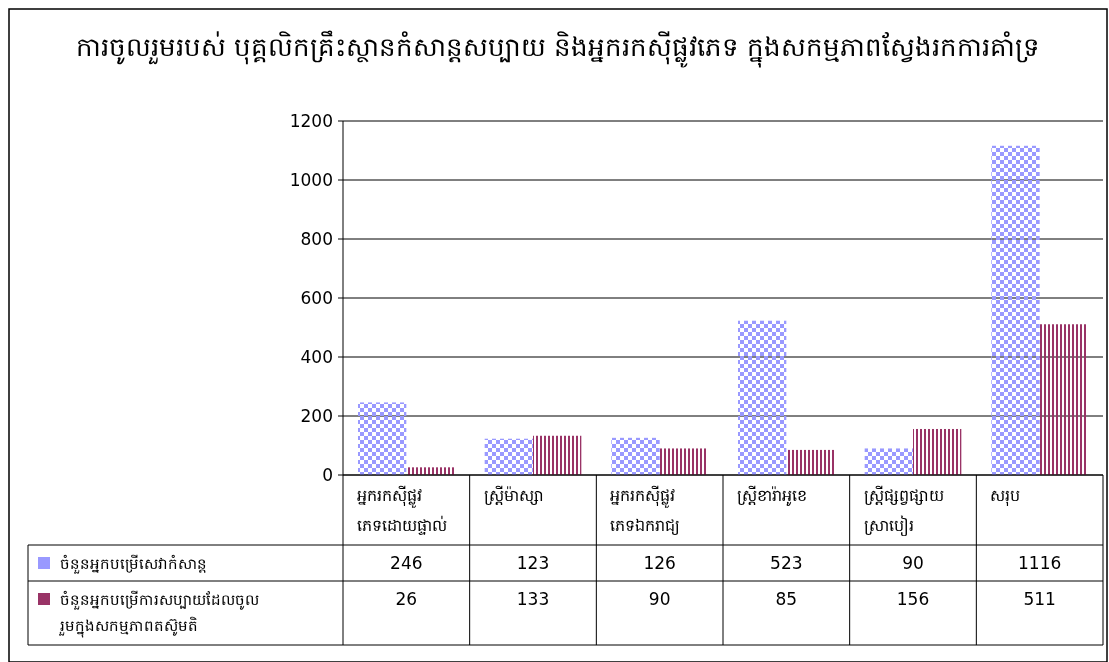 This screenshot has width=1109, height=662. What do you see at coordinates (645, 510) in the screenshot?
I see `x-tick-label: អ្នករកស៊ីផ្លូវ ភេទឯករាជ្យ` at bounding box center [645, 510].